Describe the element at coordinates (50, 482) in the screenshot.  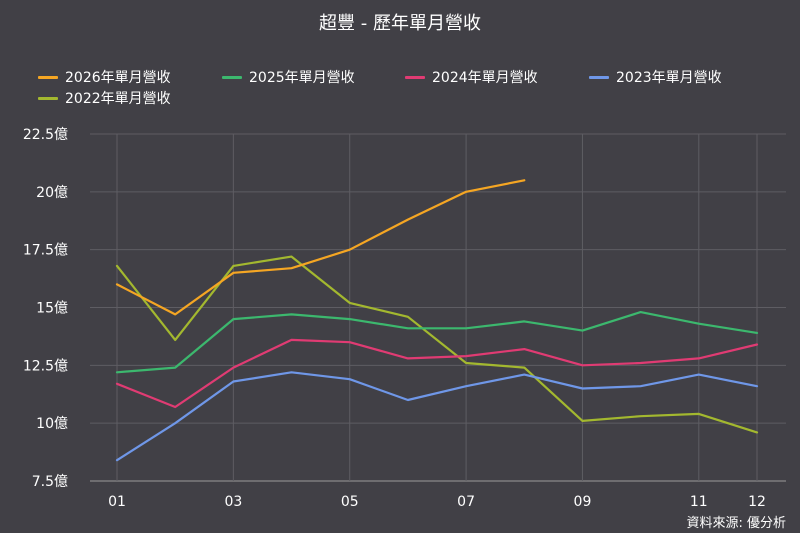
I see `y-tick-label: 7.5億` at that location.